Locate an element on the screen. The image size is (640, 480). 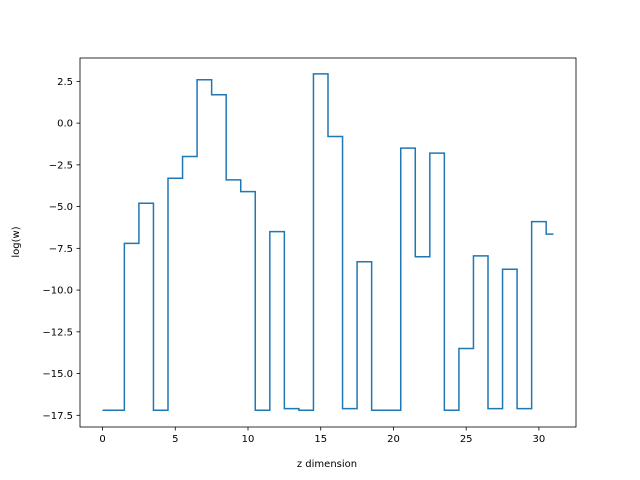
x-tick-label: 10 is located at coordinates (248, 439).